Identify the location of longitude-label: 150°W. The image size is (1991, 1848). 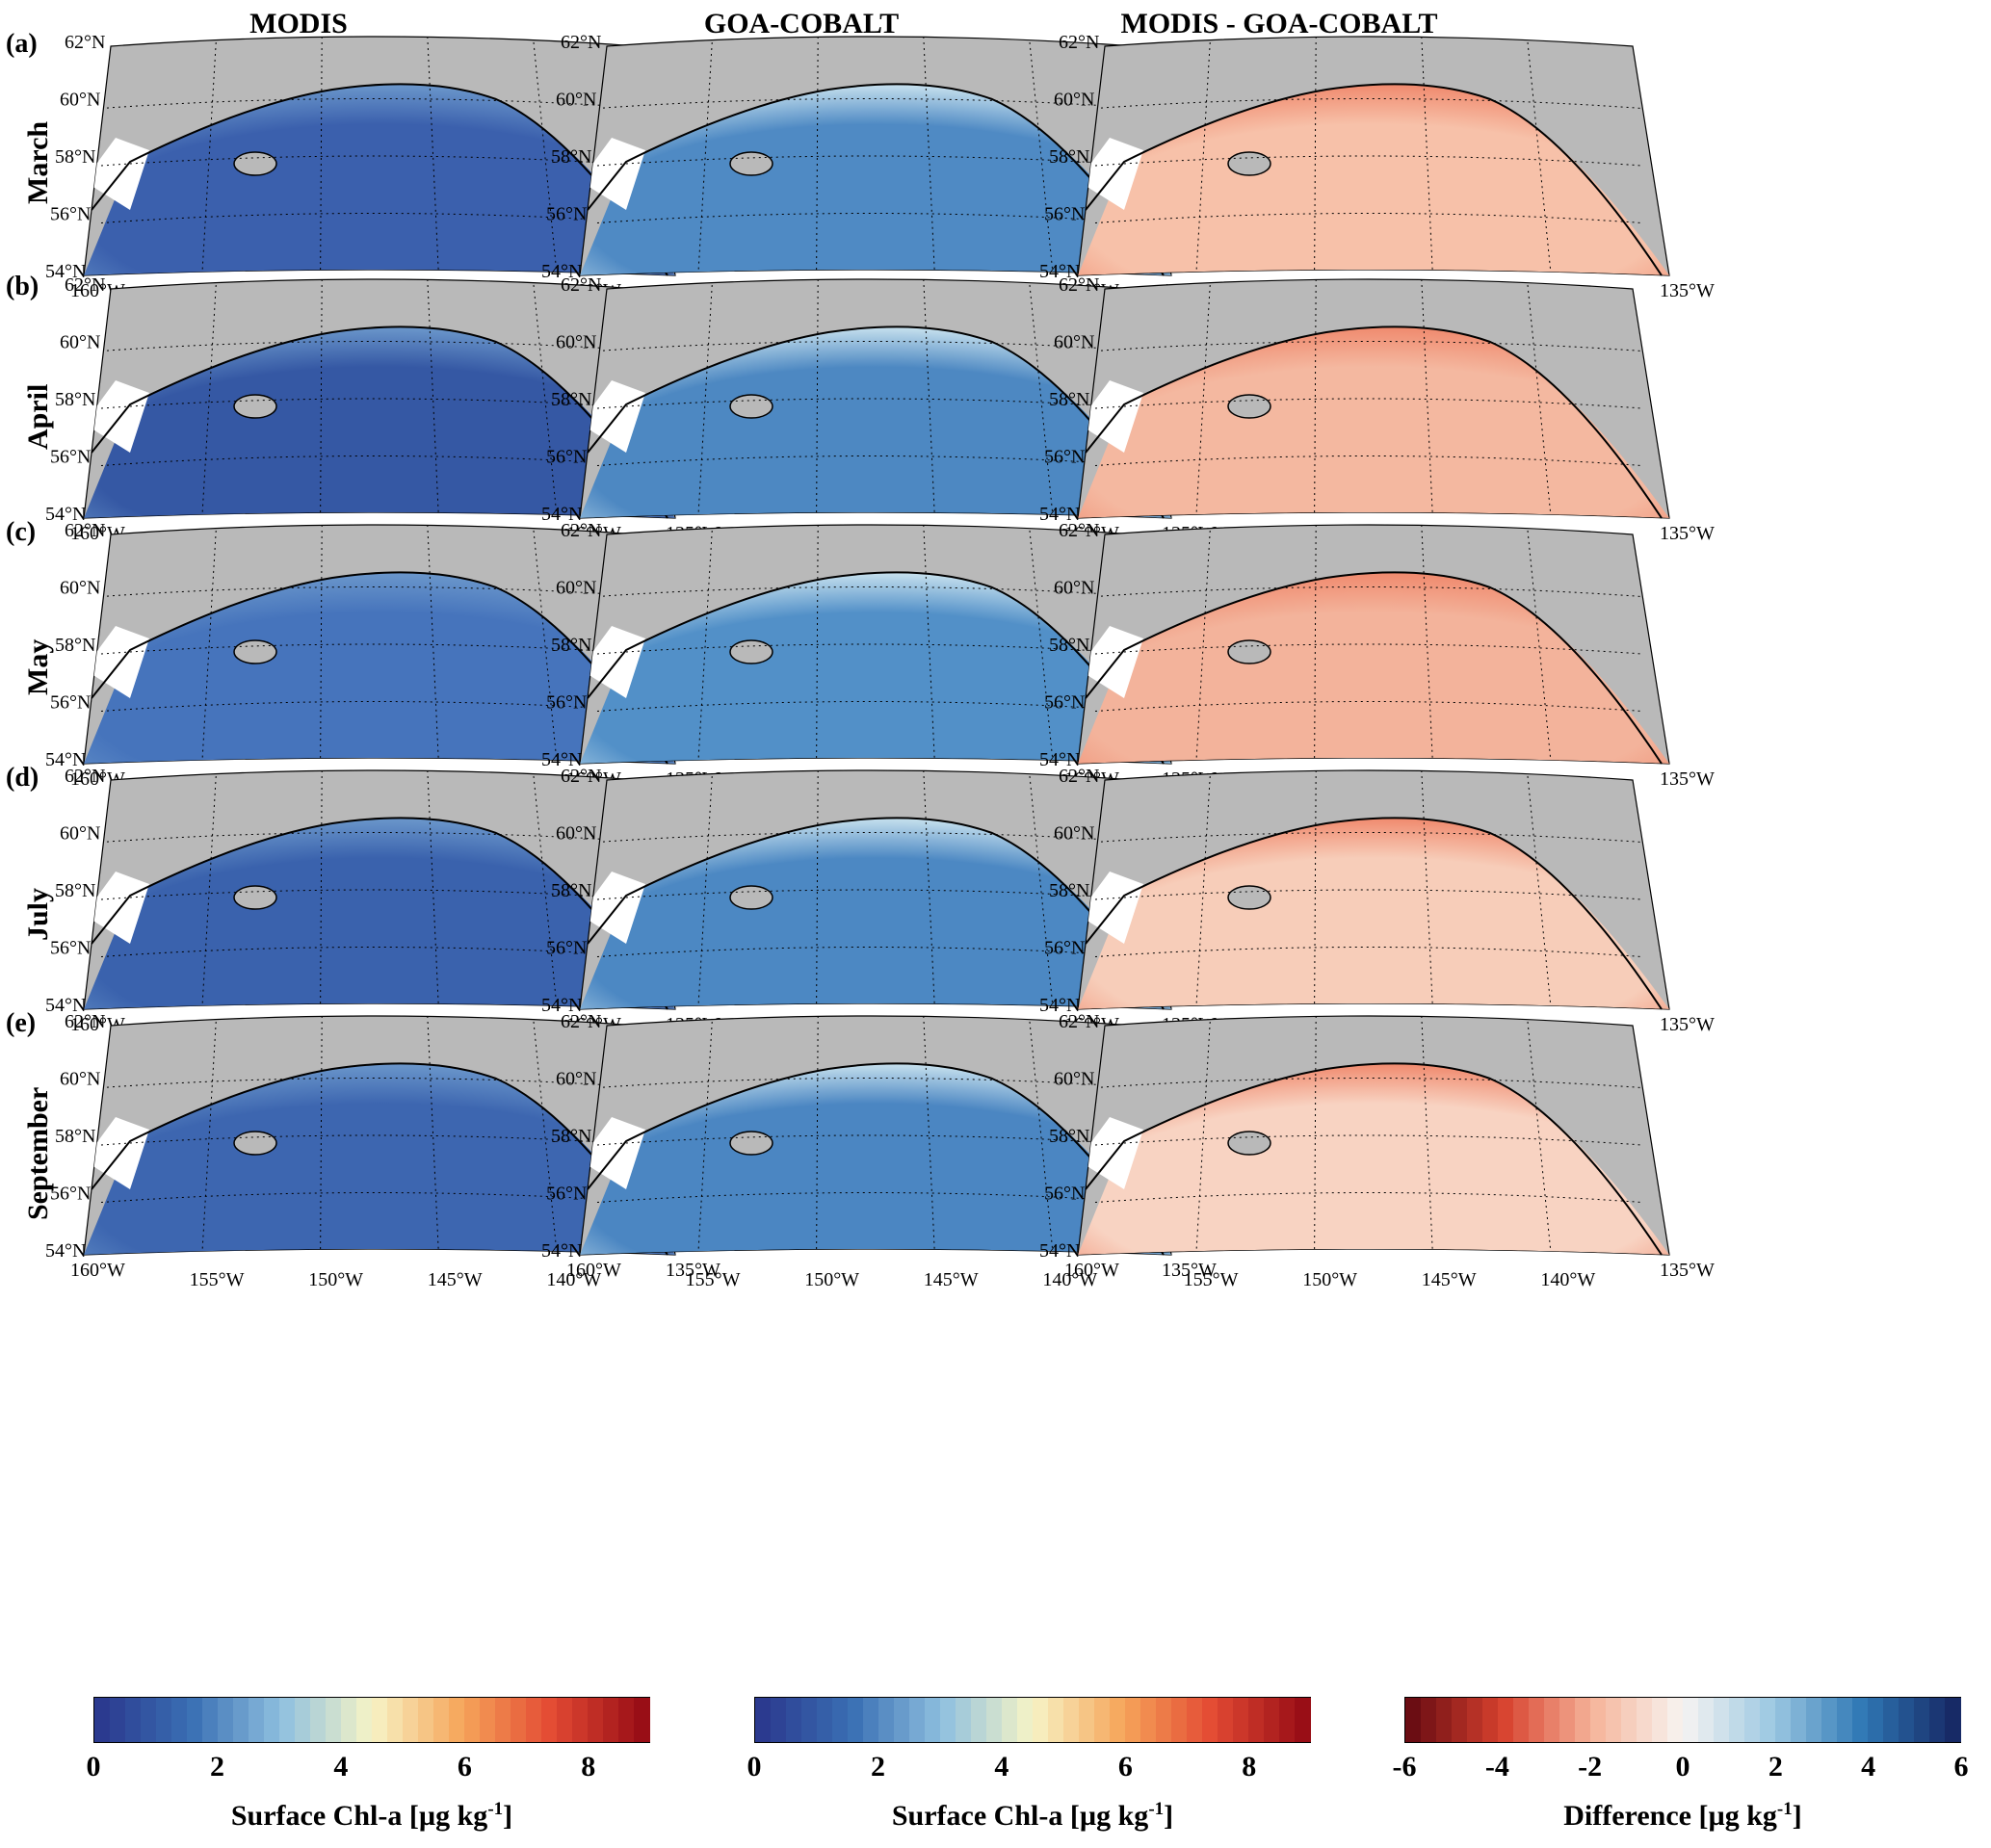
(335, 1280).